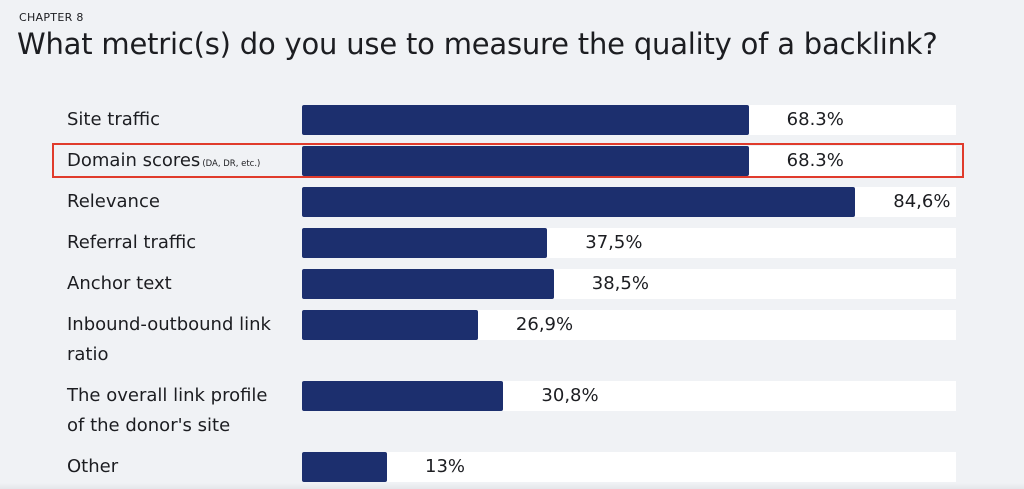  What do you see at coordinates (570, 395) in the screenshot?
I see `value-label: 30,8%` at bounding box center [570, 395].